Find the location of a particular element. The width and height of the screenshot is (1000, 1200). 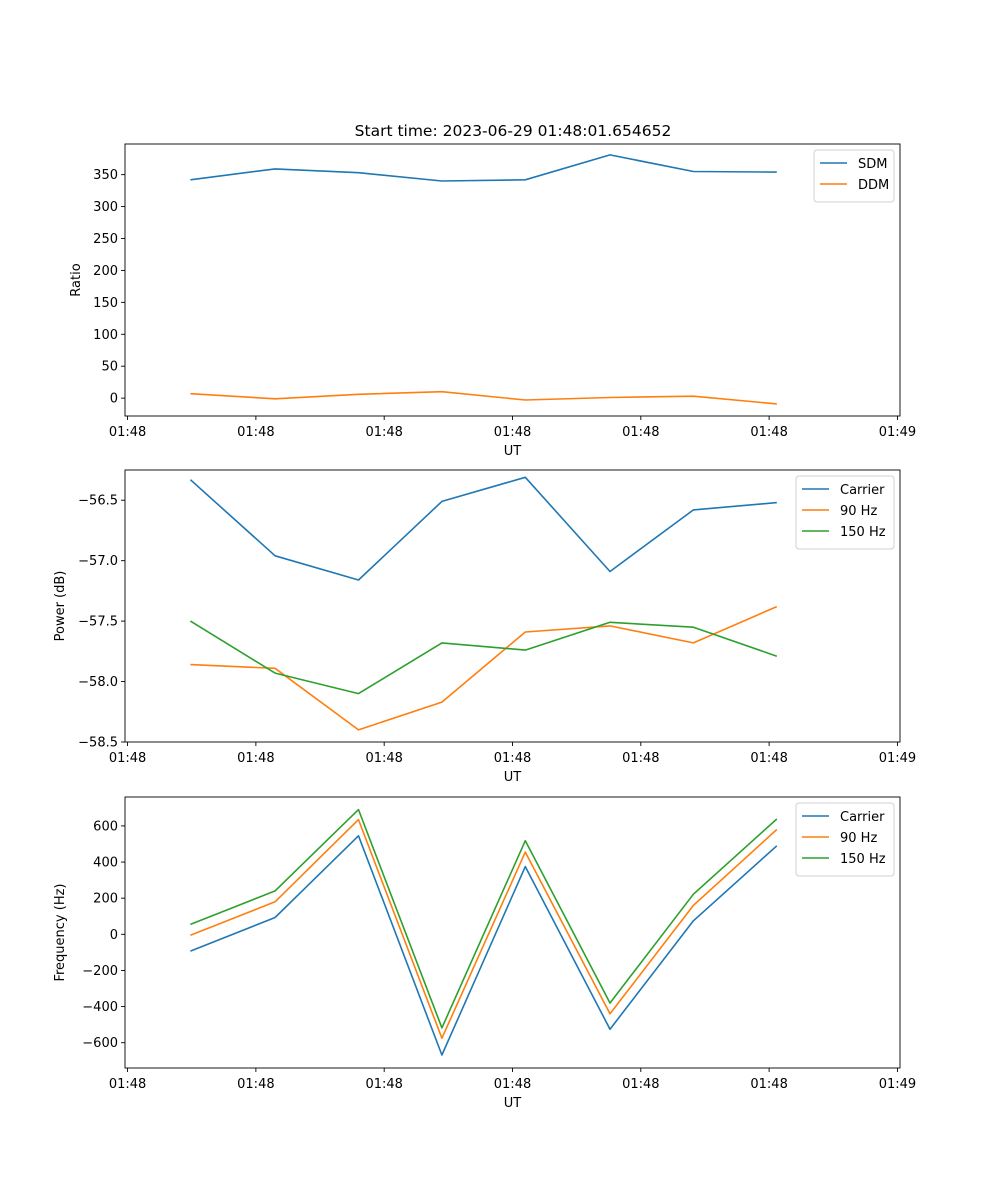

y-tick-label: 300 is located at coordinates (105, 207).